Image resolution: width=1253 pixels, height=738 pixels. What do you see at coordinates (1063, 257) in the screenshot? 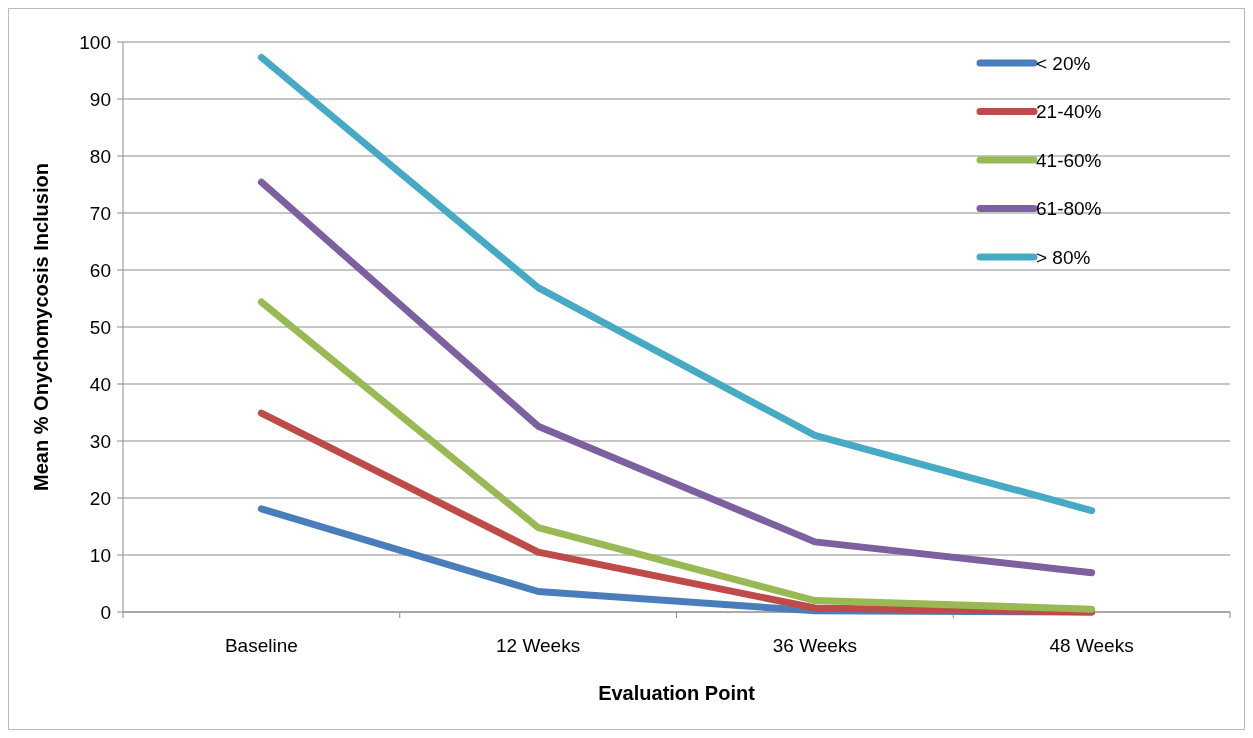
I see `legend-label: > 80%` at bounding box center [1063, 257].